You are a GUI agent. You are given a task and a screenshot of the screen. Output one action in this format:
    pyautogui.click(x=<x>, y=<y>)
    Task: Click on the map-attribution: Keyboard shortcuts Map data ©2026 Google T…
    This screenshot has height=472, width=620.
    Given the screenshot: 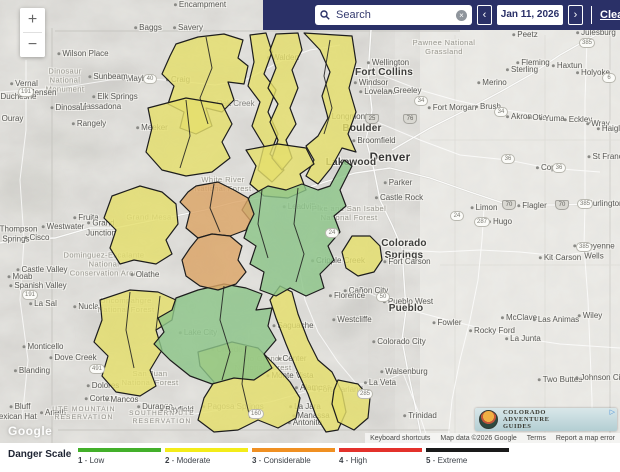 What is the action you would take?
    pyautogui.click(x=492, y=438)
    